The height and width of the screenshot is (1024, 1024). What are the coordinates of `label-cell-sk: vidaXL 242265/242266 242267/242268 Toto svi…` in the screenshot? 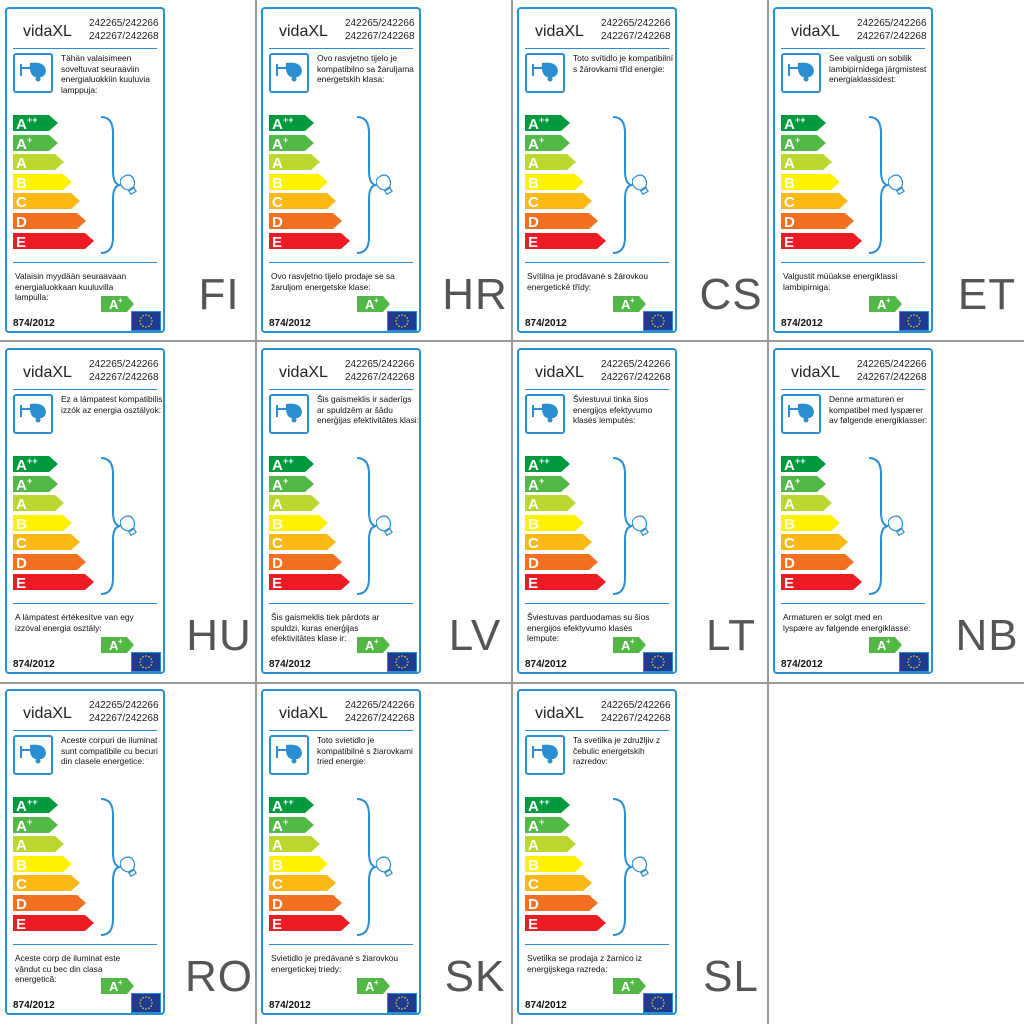 It's located at (387, 852).